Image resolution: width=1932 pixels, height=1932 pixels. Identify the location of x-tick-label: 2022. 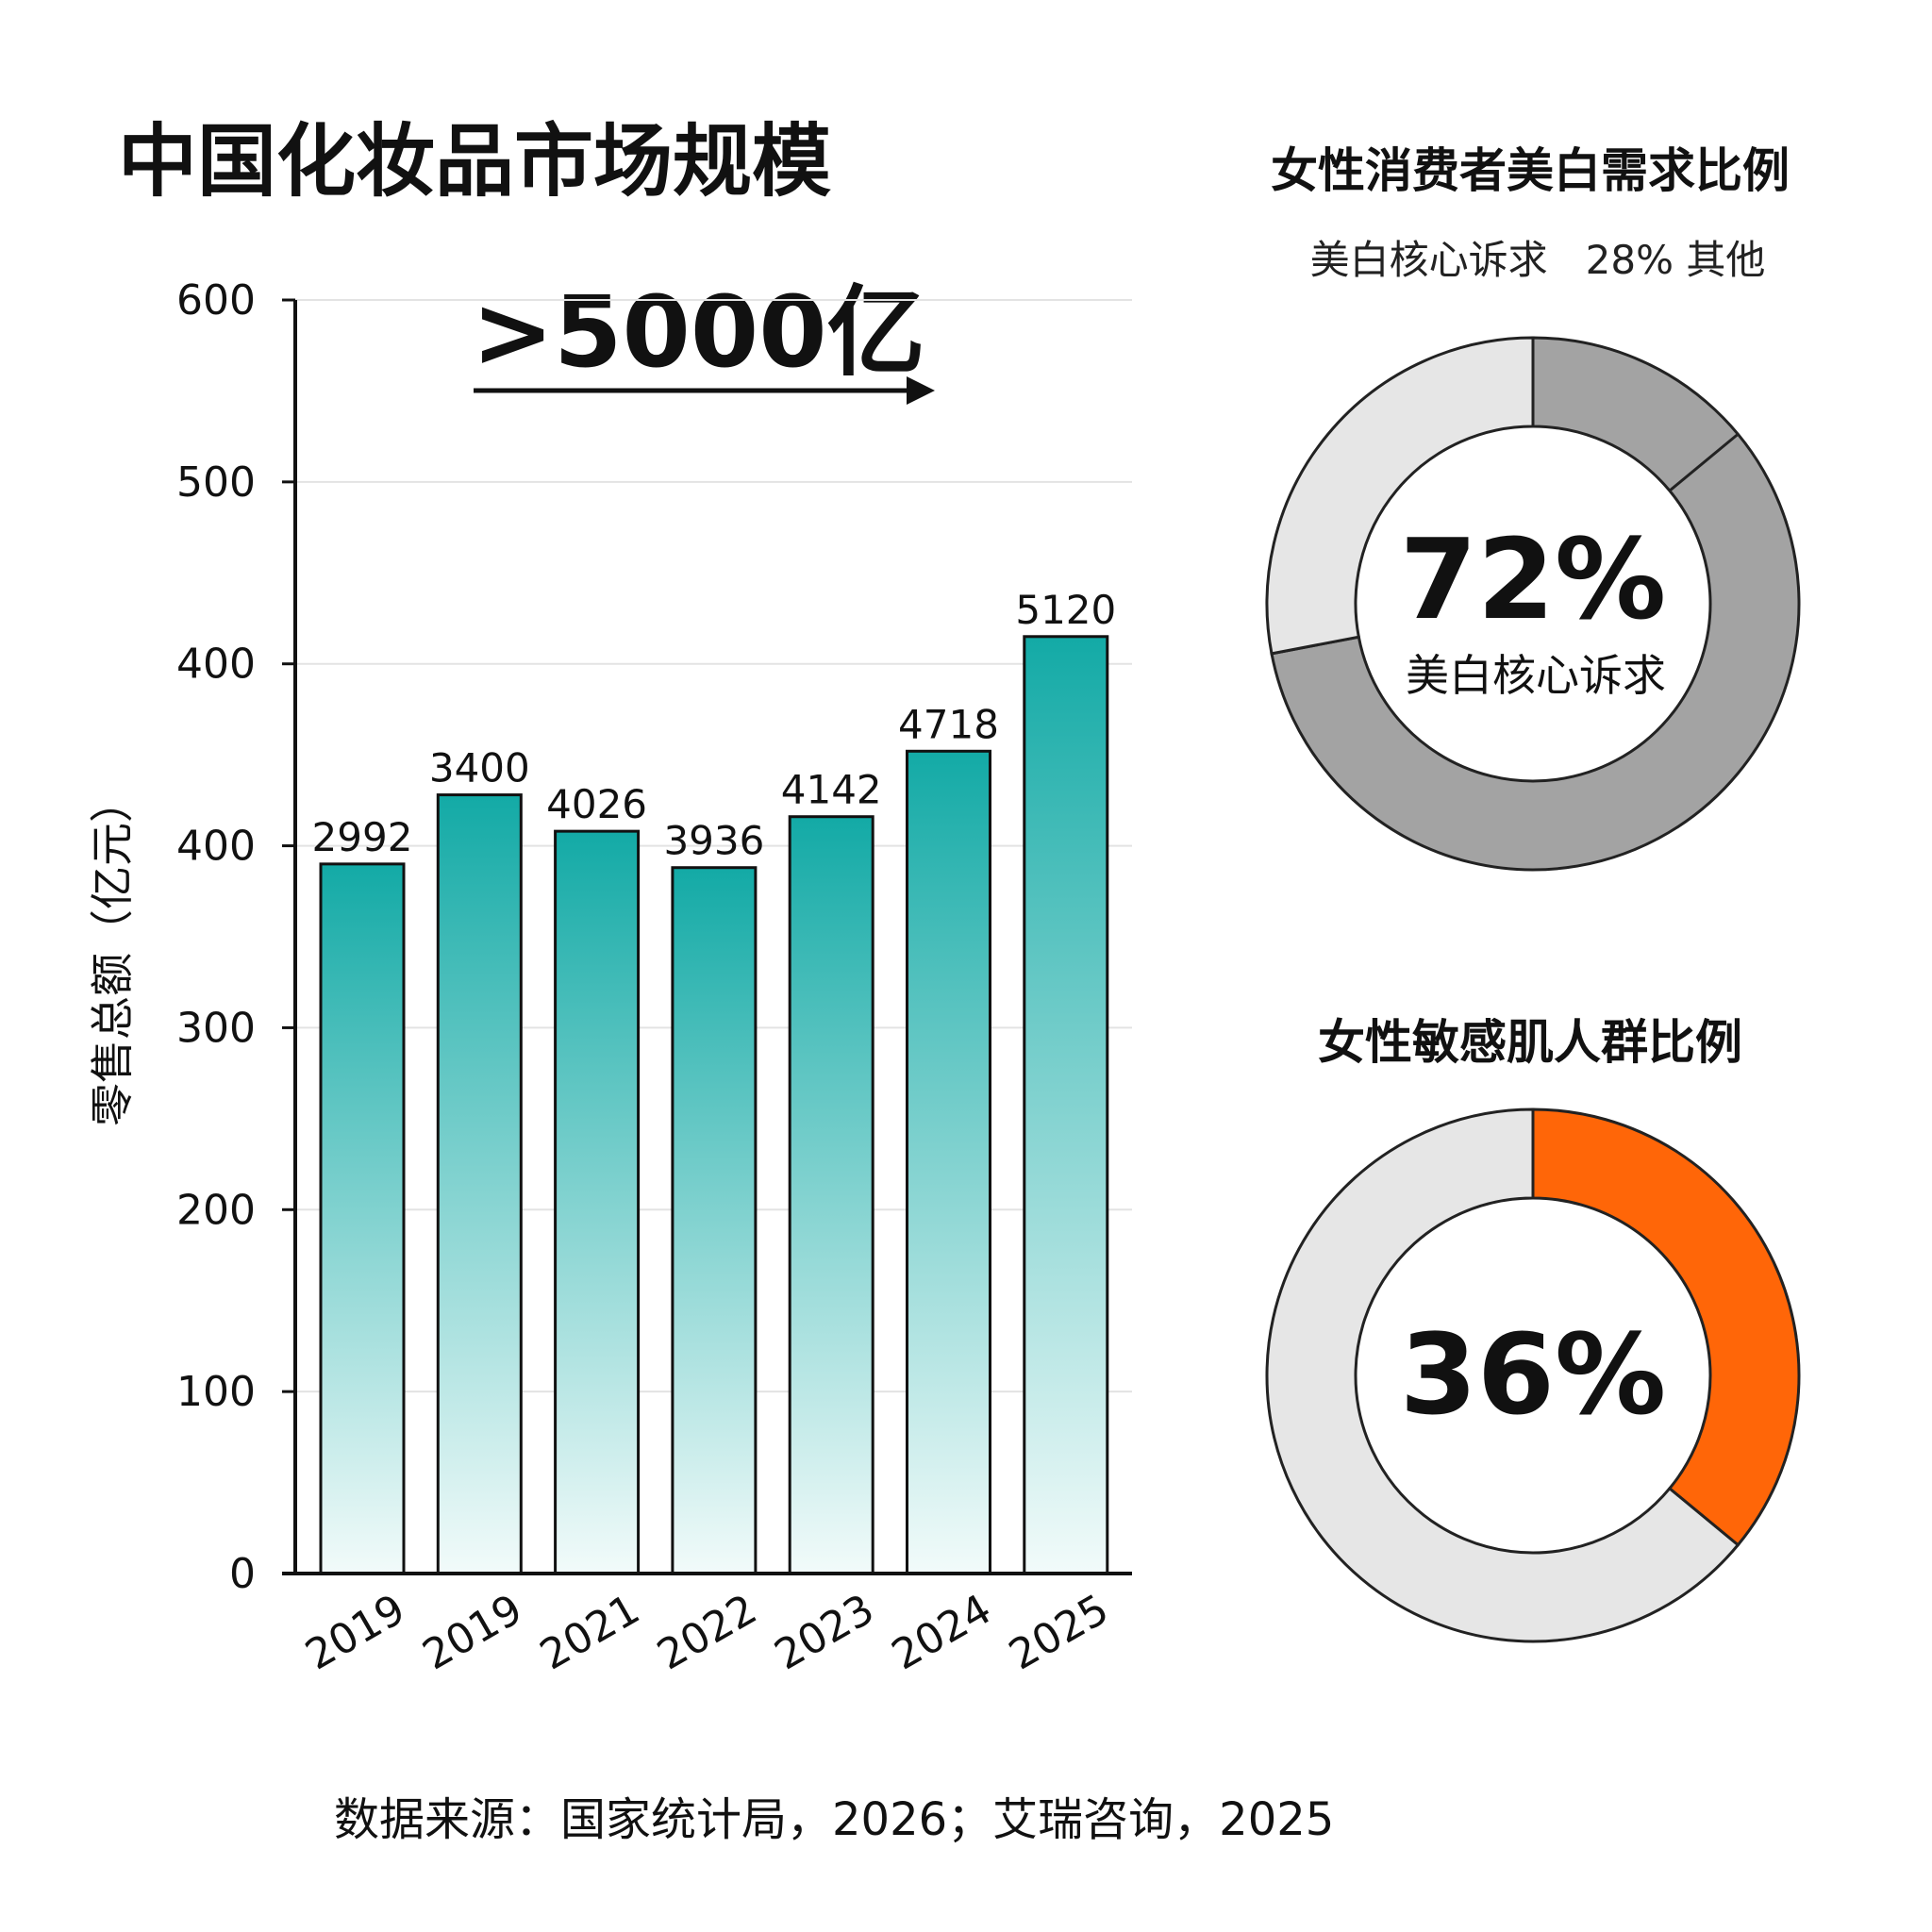
(707, 1632).